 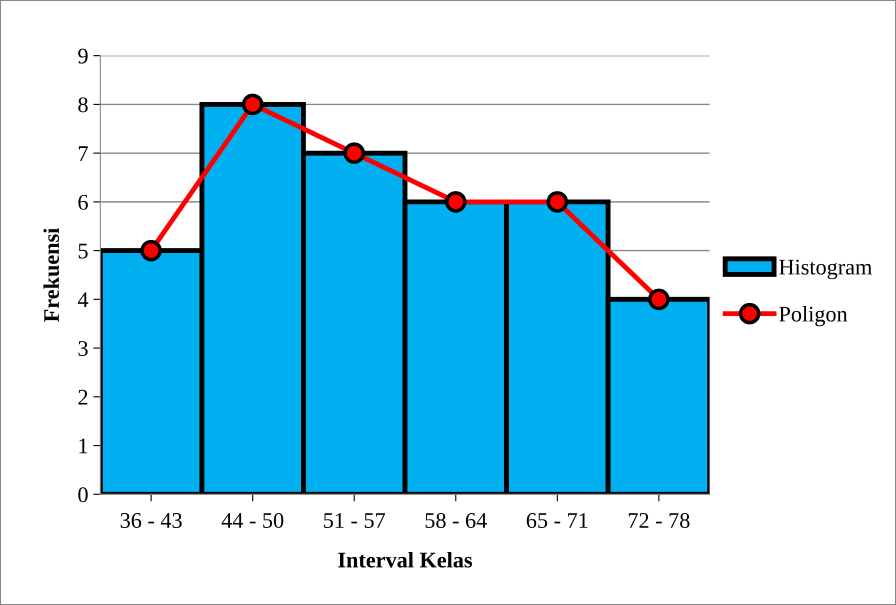 I want to click on x-tick-label: 72 - 78, so click(x=659, y=520).